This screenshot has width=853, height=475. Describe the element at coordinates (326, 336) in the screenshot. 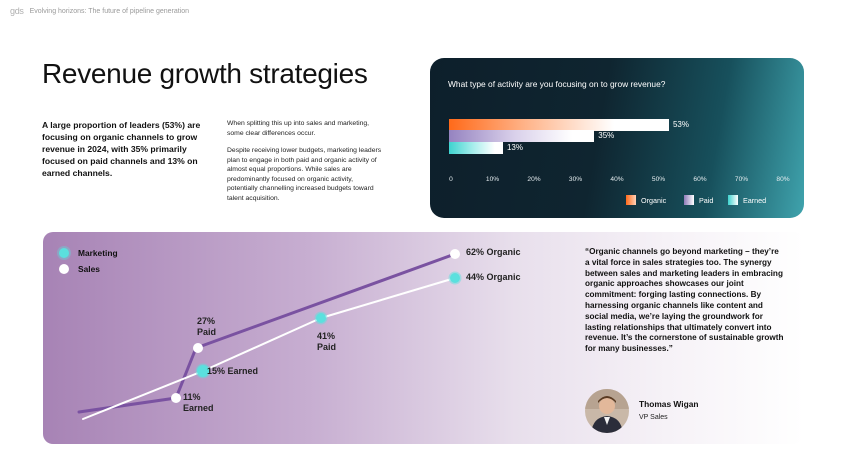

I see `marketing-paid-value: 41%` at that location.